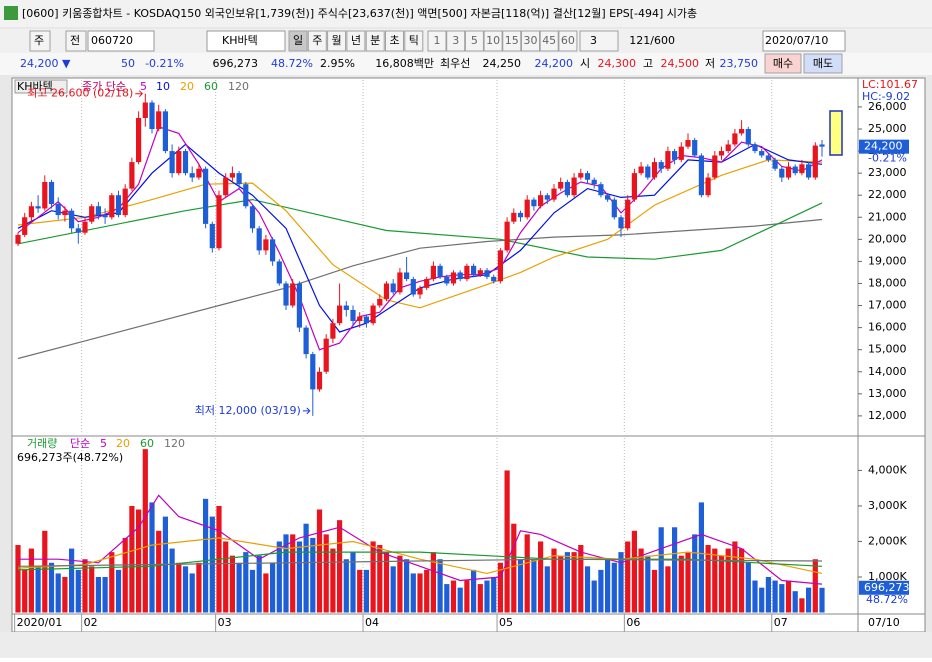 Image resolution: width=932 pixels, height=662 pixels. Describe the element at coordinates (40, 41) in the screenshot. I see `period-button` at that location.